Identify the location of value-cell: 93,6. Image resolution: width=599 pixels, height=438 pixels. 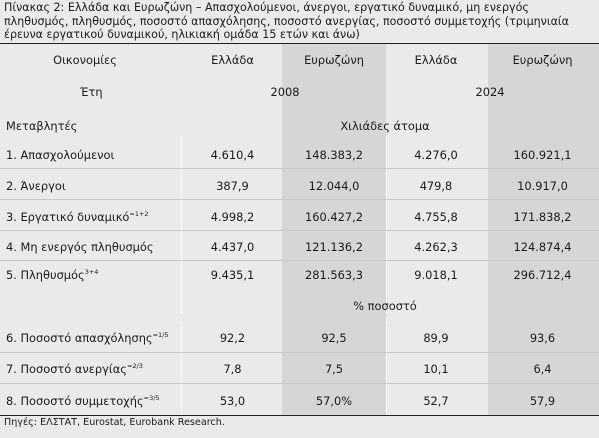
(542, 338).